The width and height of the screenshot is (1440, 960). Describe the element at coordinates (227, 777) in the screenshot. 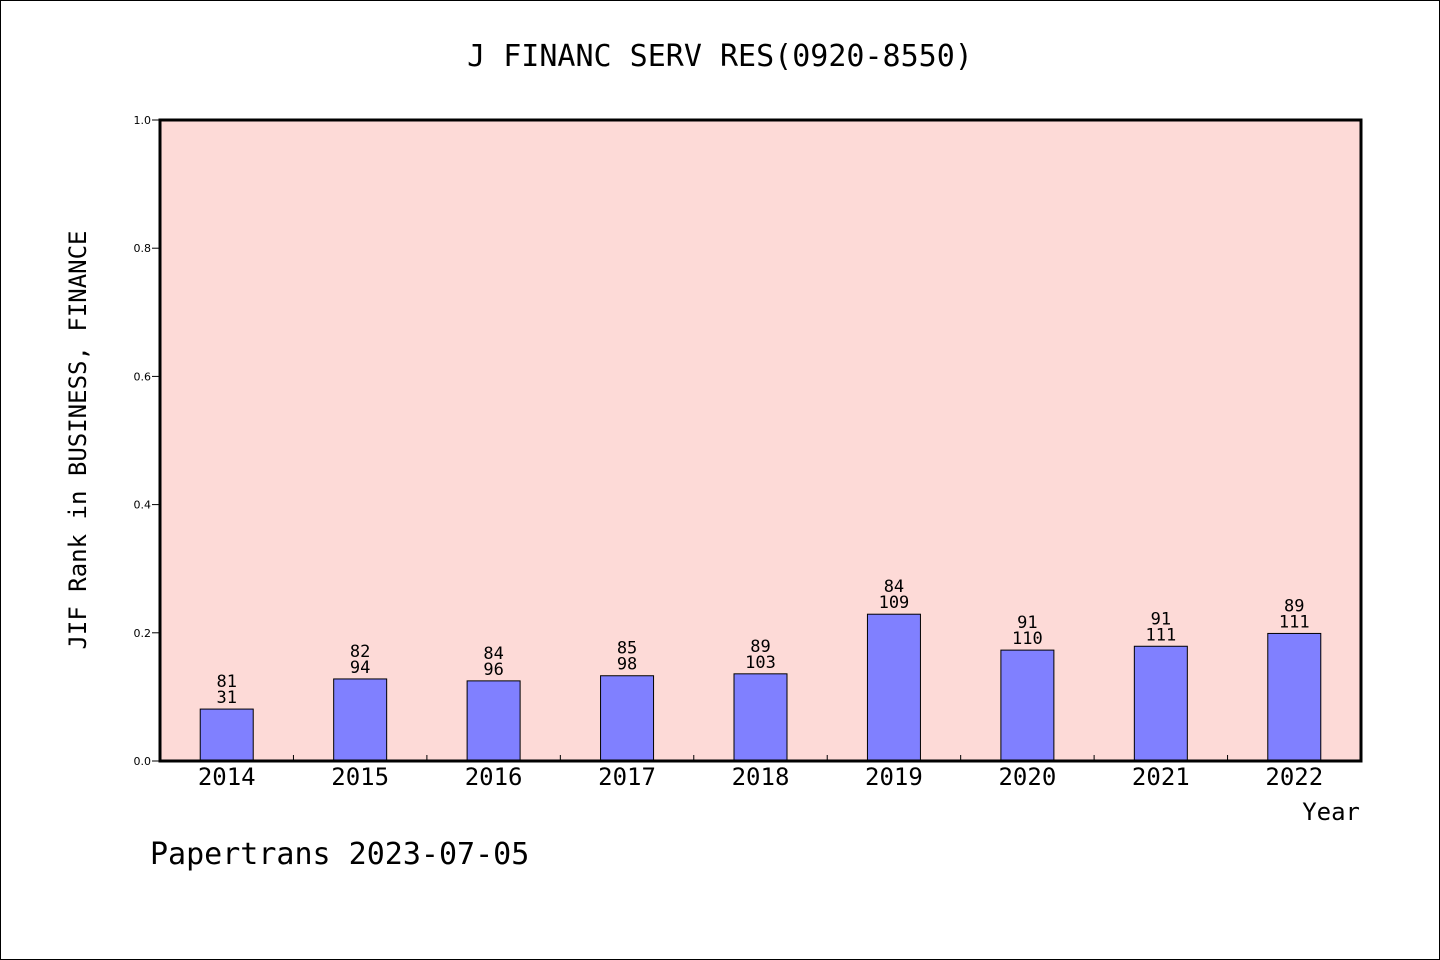

I see `x-tick-label: 2014` at that location.